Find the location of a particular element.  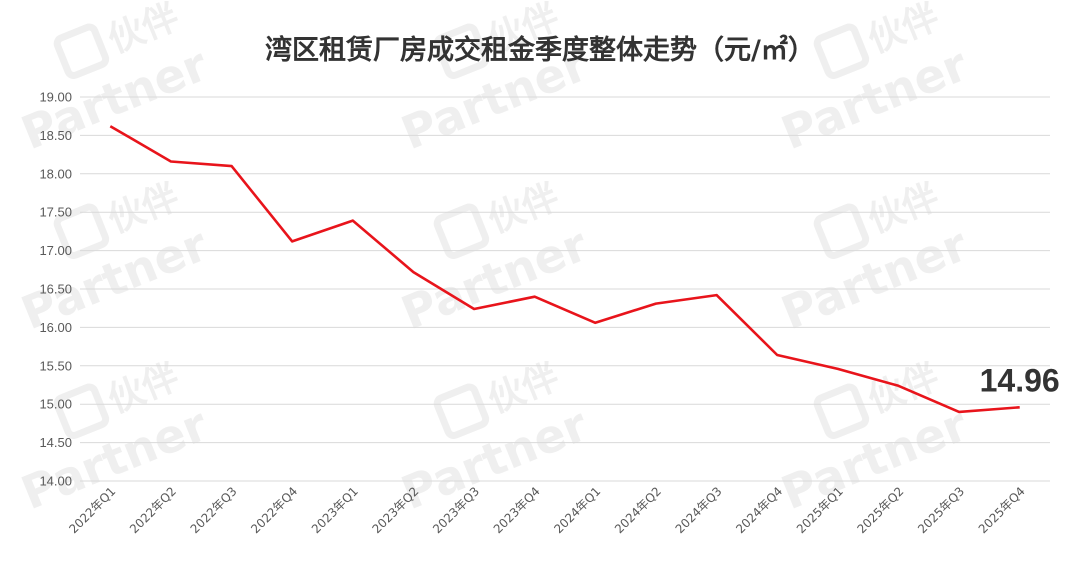

y-tick-label: 19.00 is located at coordinates (55, 97).